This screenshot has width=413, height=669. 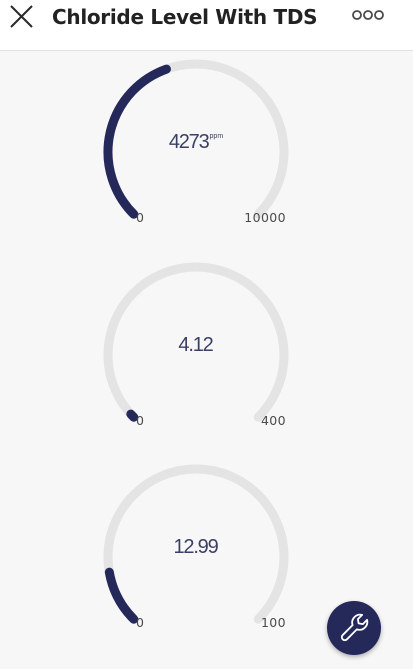 I want to click on gauge-max-label: 100, so click(x=273, y=622).